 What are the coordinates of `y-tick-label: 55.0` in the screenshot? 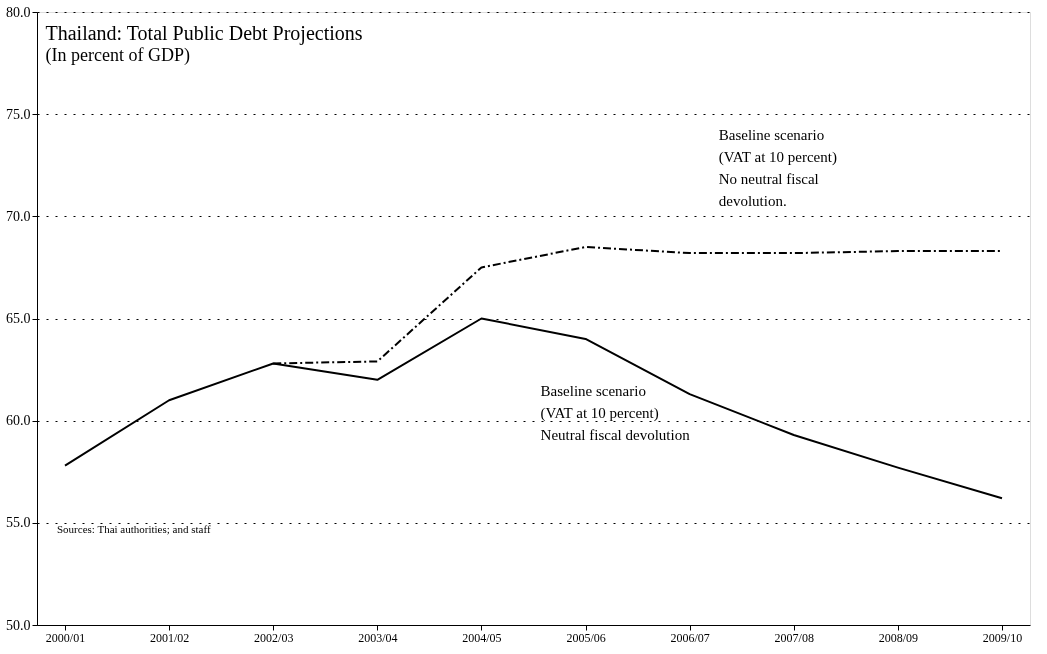 It's located at (18, 523).